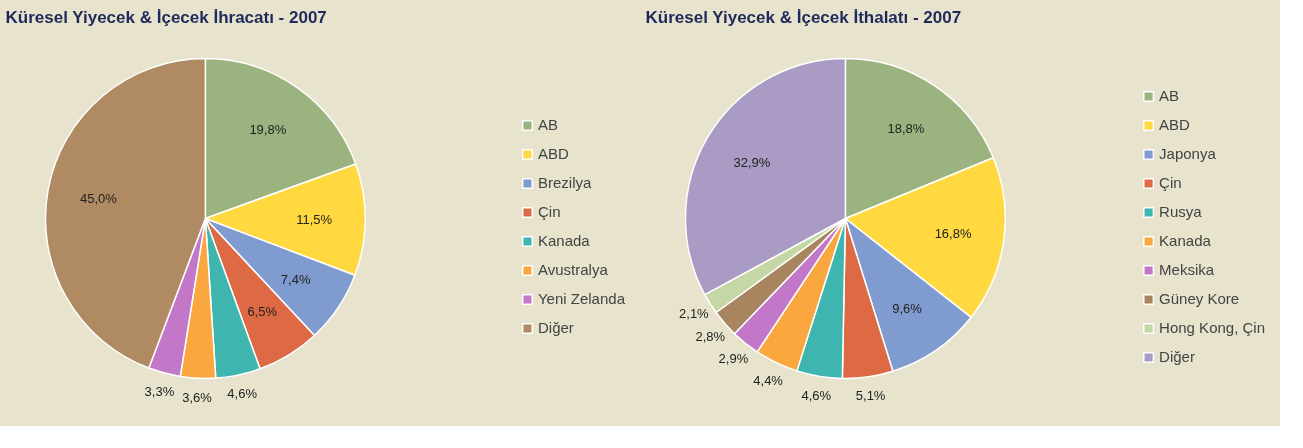  What do you see at coordinates (572, 269) in the screenshot?
I see `legend-label: Avustralya` at bounding box center [572, 269].